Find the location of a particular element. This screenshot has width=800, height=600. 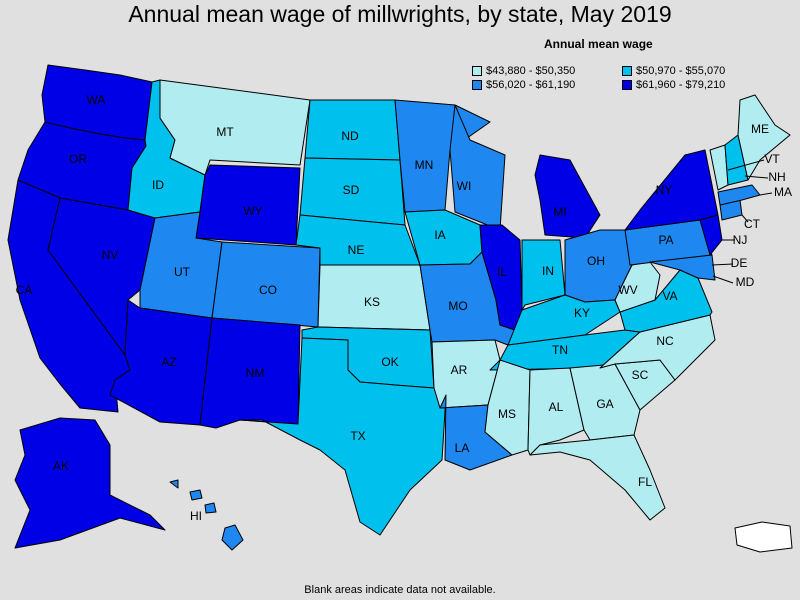

state-label-mn: MN is located at coordinates (424, 165).